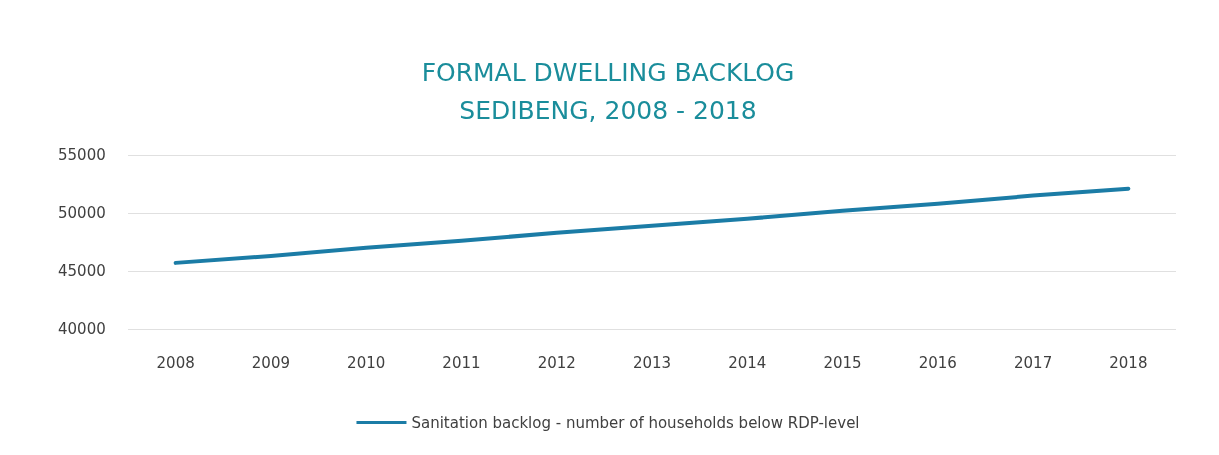 This screenshot has height=455, width=1219. What do you see at coordinates (608, 91) in the screenshot?
I see `chart-title: FORMAL DWELLING BACKLOG SEDIBENG, 2008 - 2018` at bounding box center [608, 91].